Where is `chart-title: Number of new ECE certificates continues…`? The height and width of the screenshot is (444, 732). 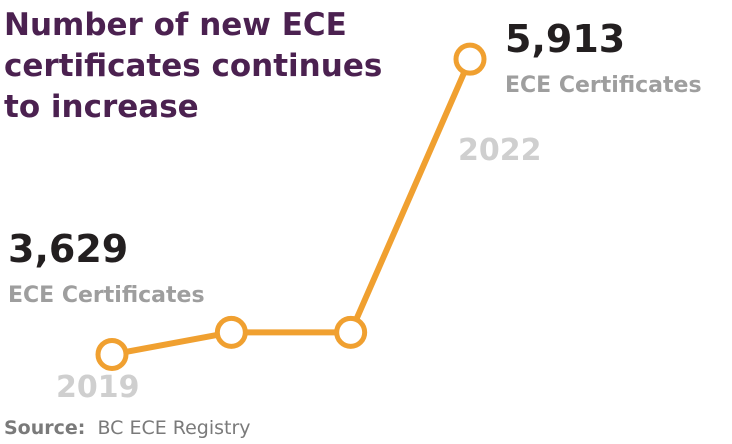
chart-title: Number of new ECE certificates continues… is located at coordinates (198, 66).